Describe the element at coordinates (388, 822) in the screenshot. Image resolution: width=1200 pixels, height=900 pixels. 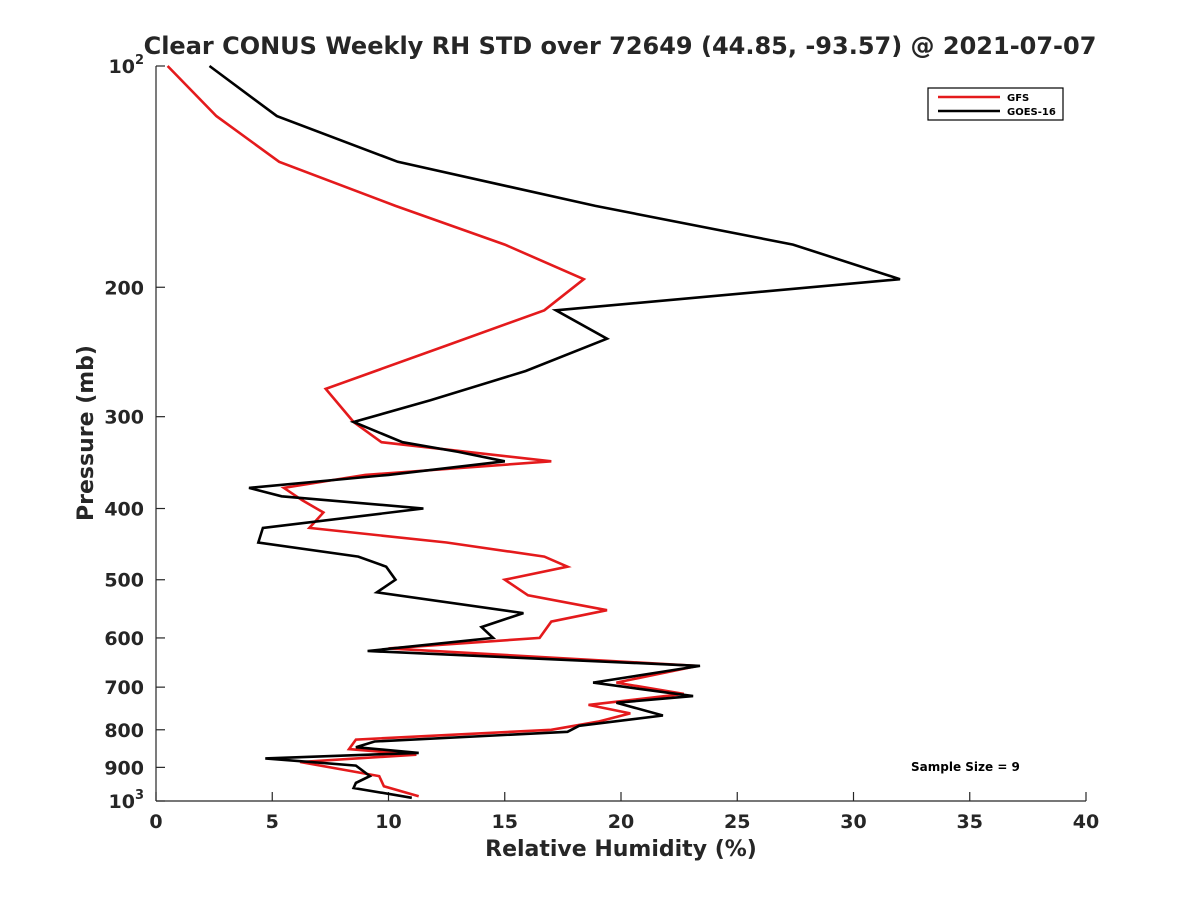
I see `x-tick-label: 10` at that location.